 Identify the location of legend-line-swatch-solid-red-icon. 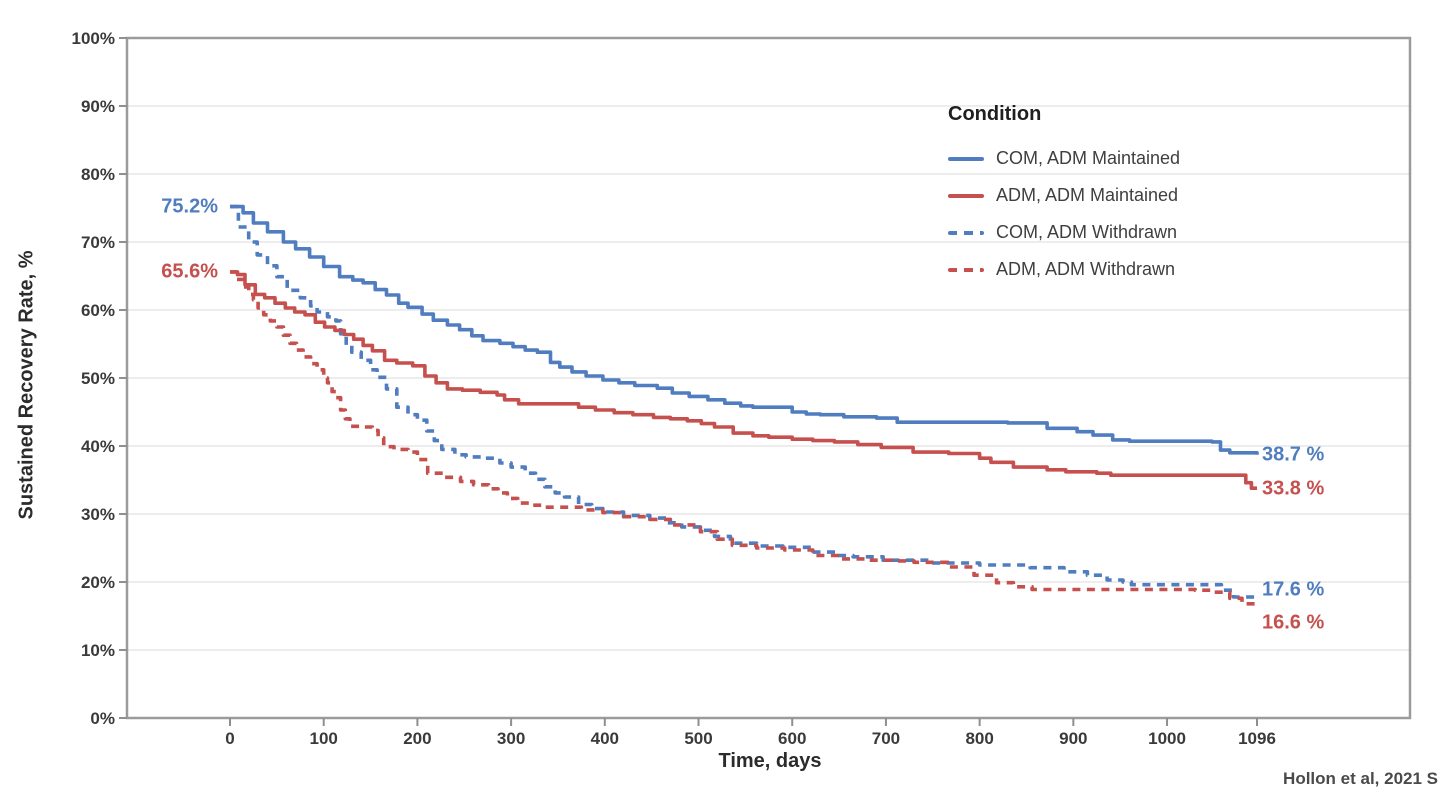
(966, 195).